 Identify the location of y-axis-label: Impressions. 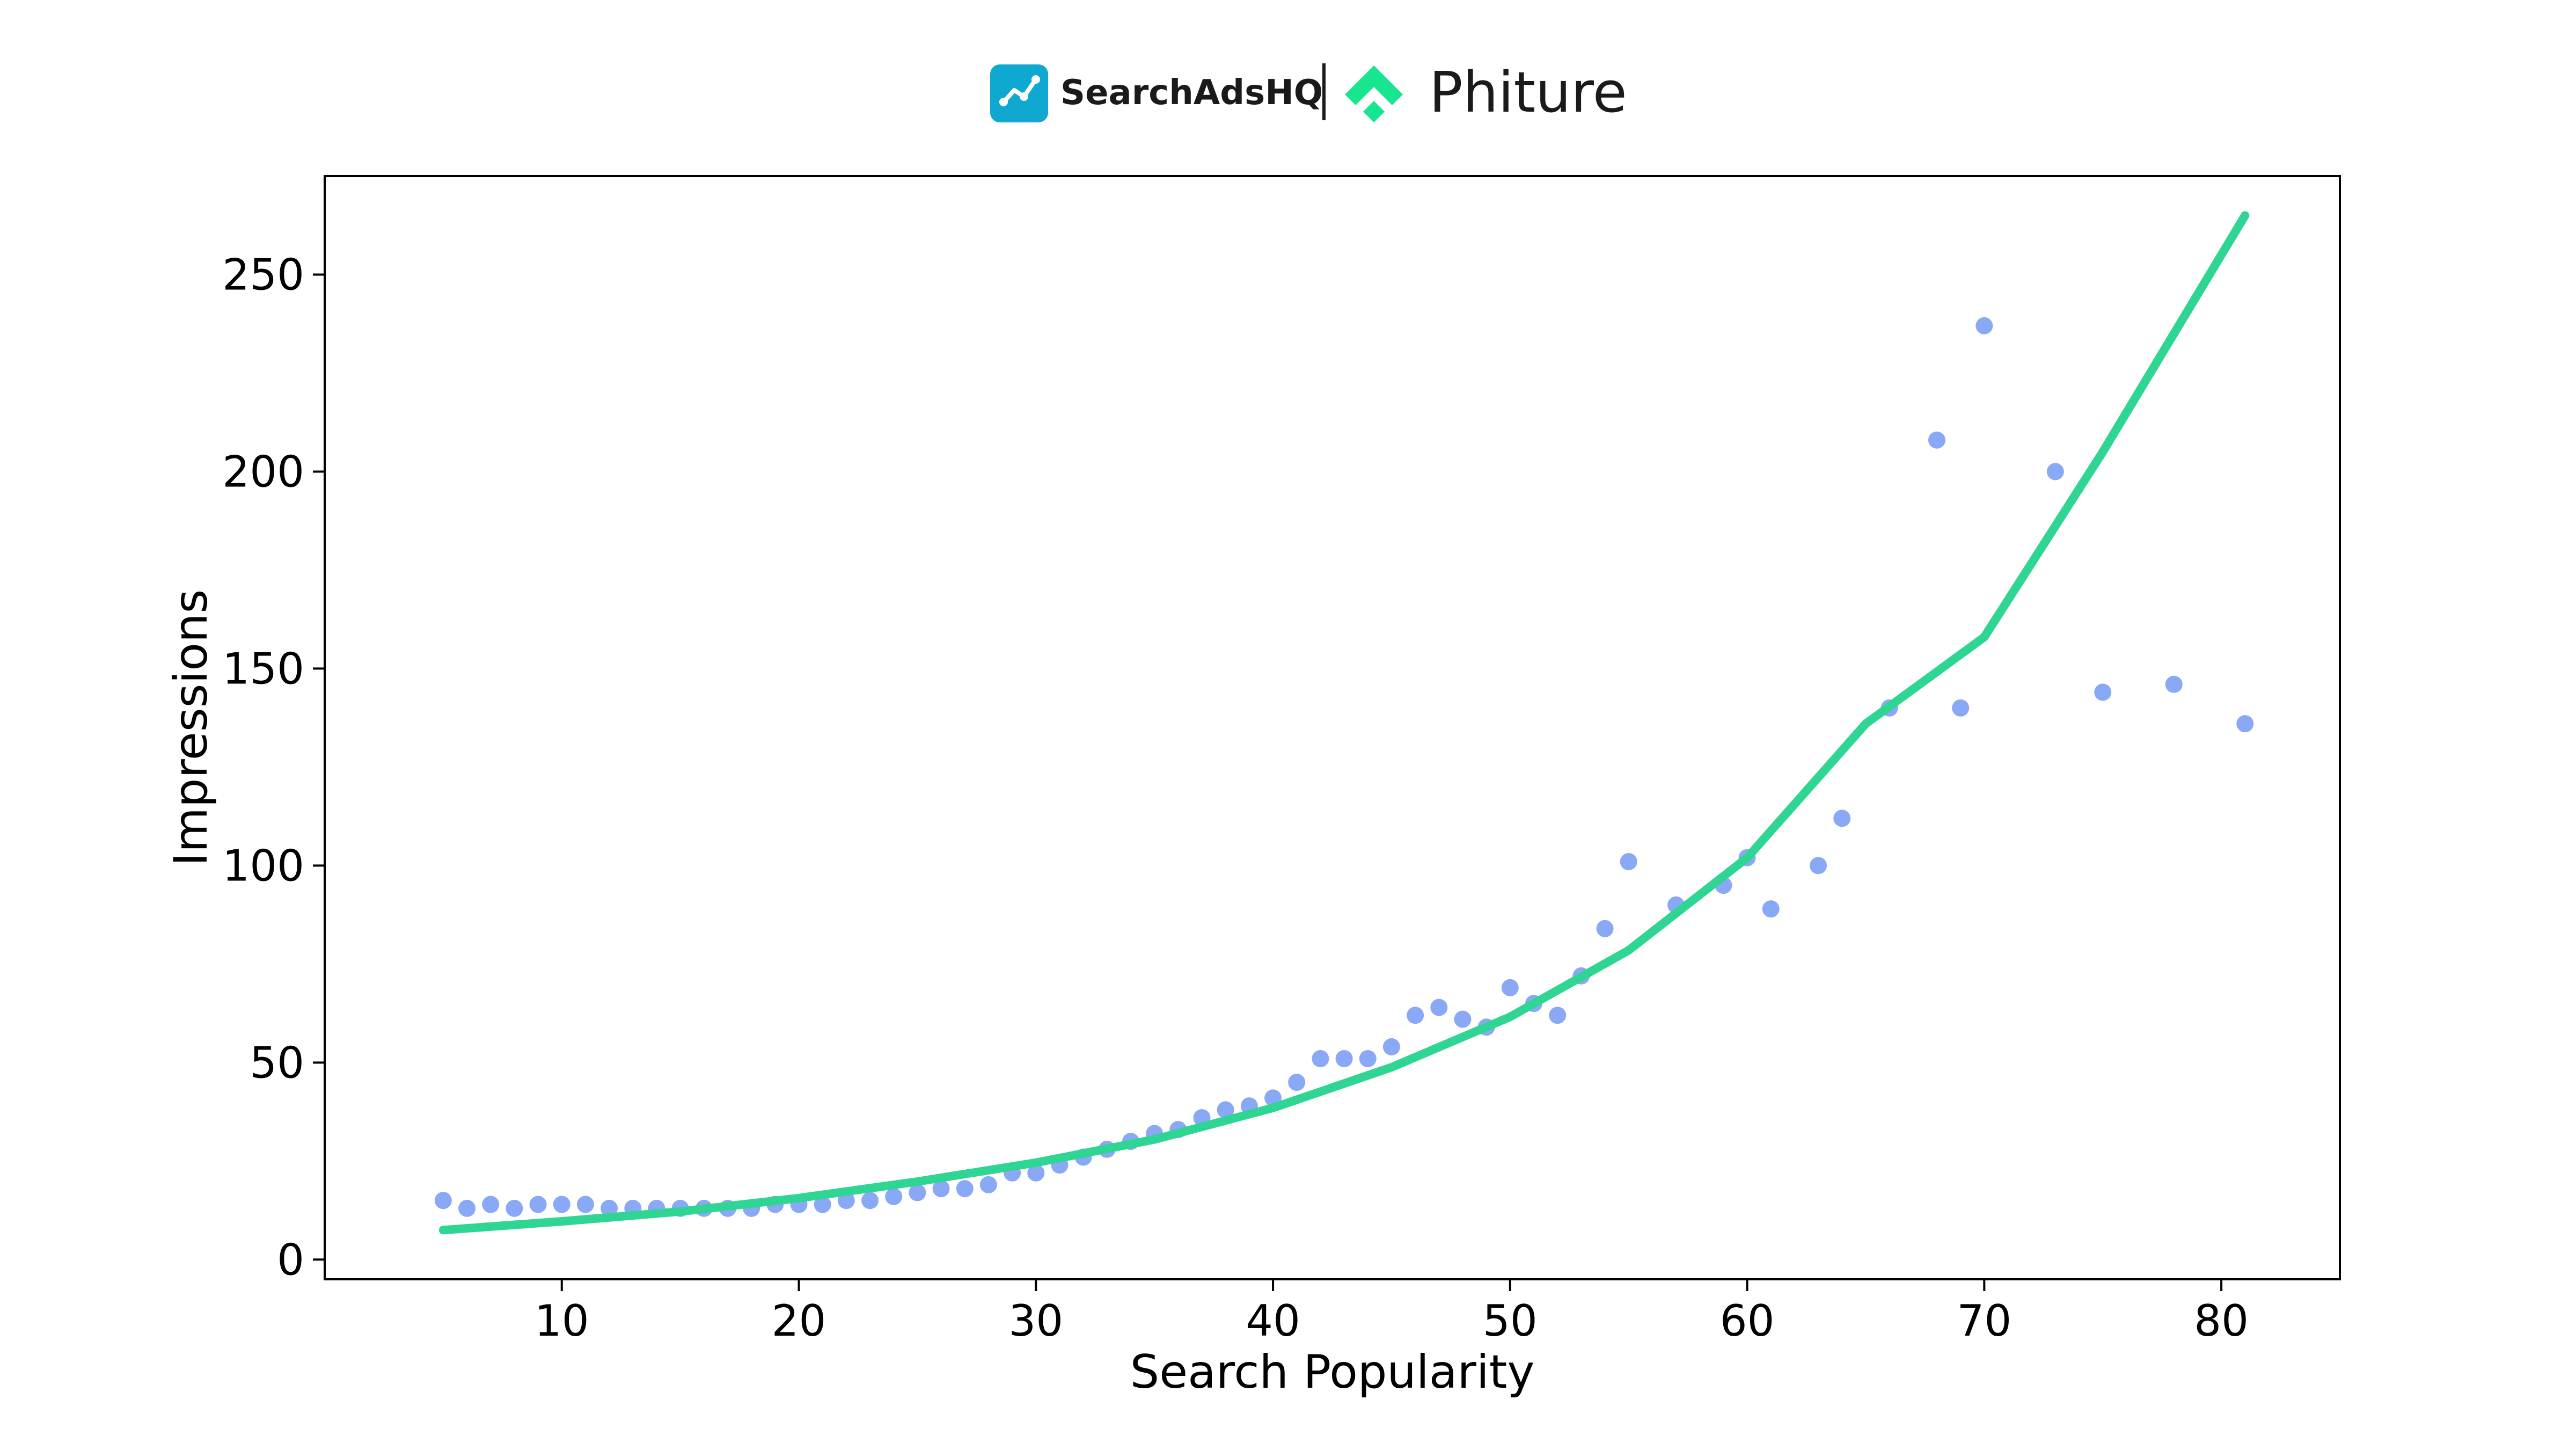
(191, 727).